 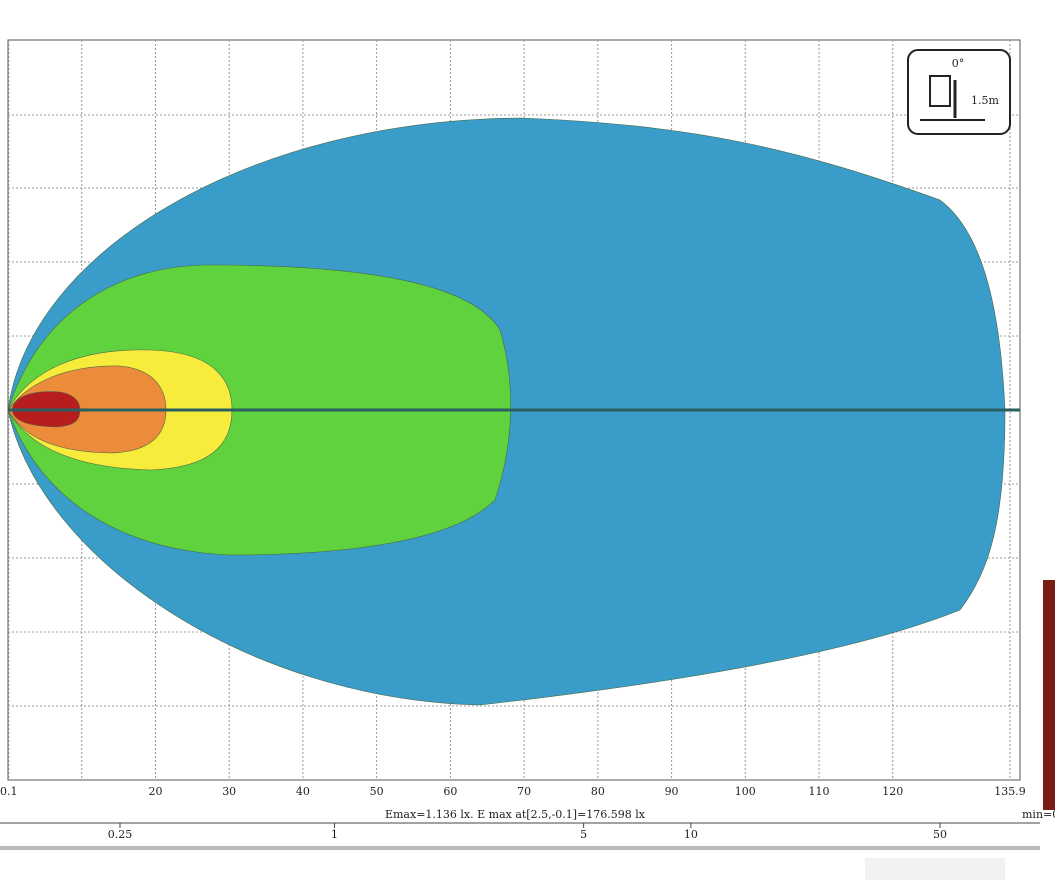 I want to click on x-tick-label: 135.9, so click(x=1010, y=791).